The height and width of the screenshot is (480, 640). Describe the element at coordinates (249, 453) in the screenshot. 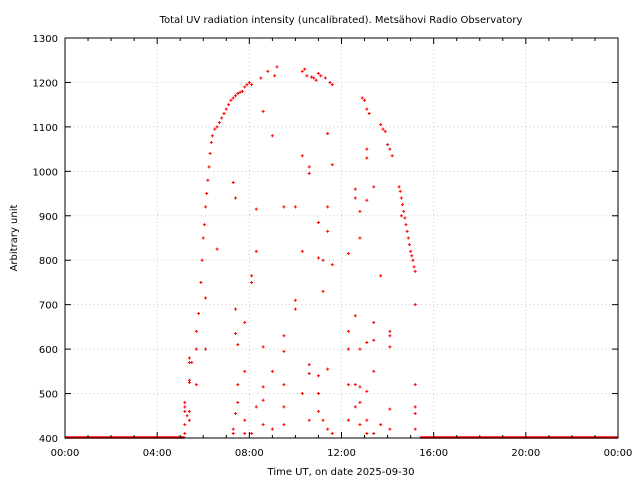

I see `x-tick-label: 08:00` at that location.